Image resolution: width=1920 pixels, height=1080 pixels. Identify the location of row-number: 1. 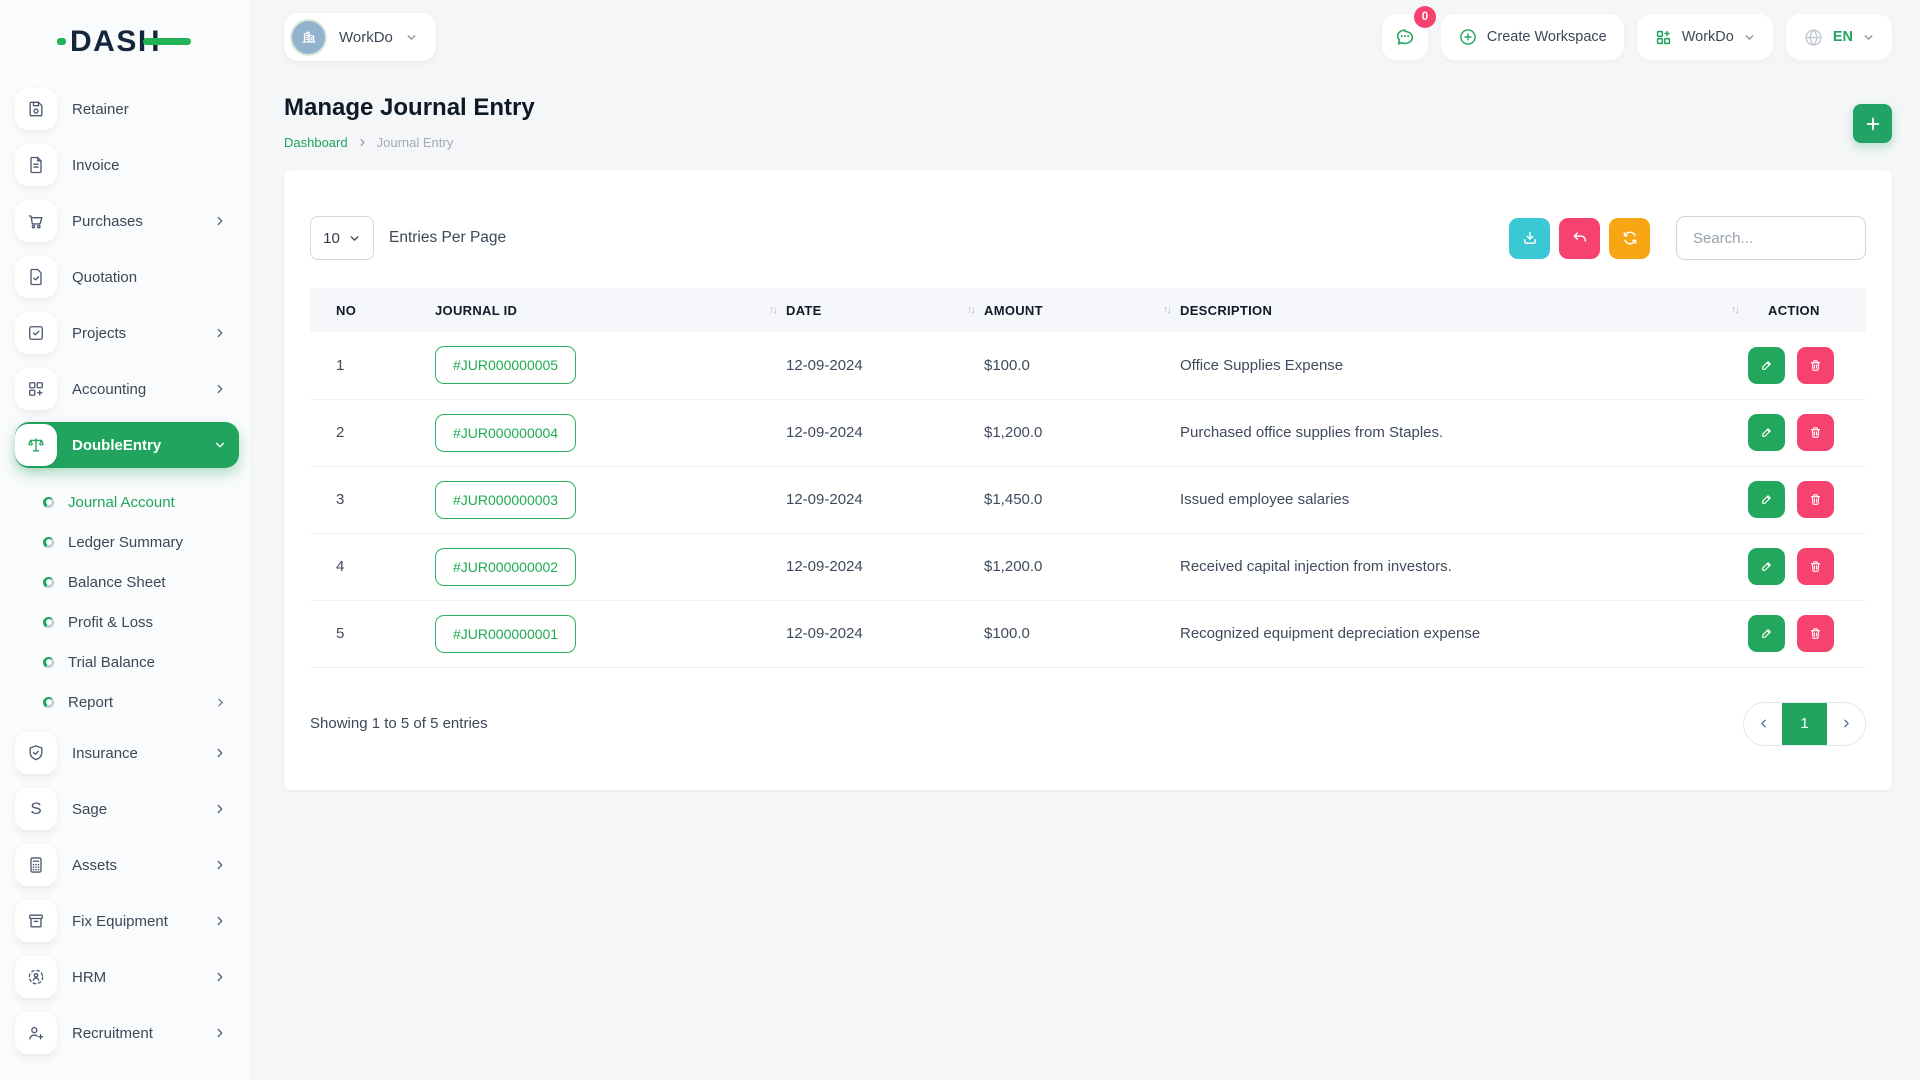
(372, 366).